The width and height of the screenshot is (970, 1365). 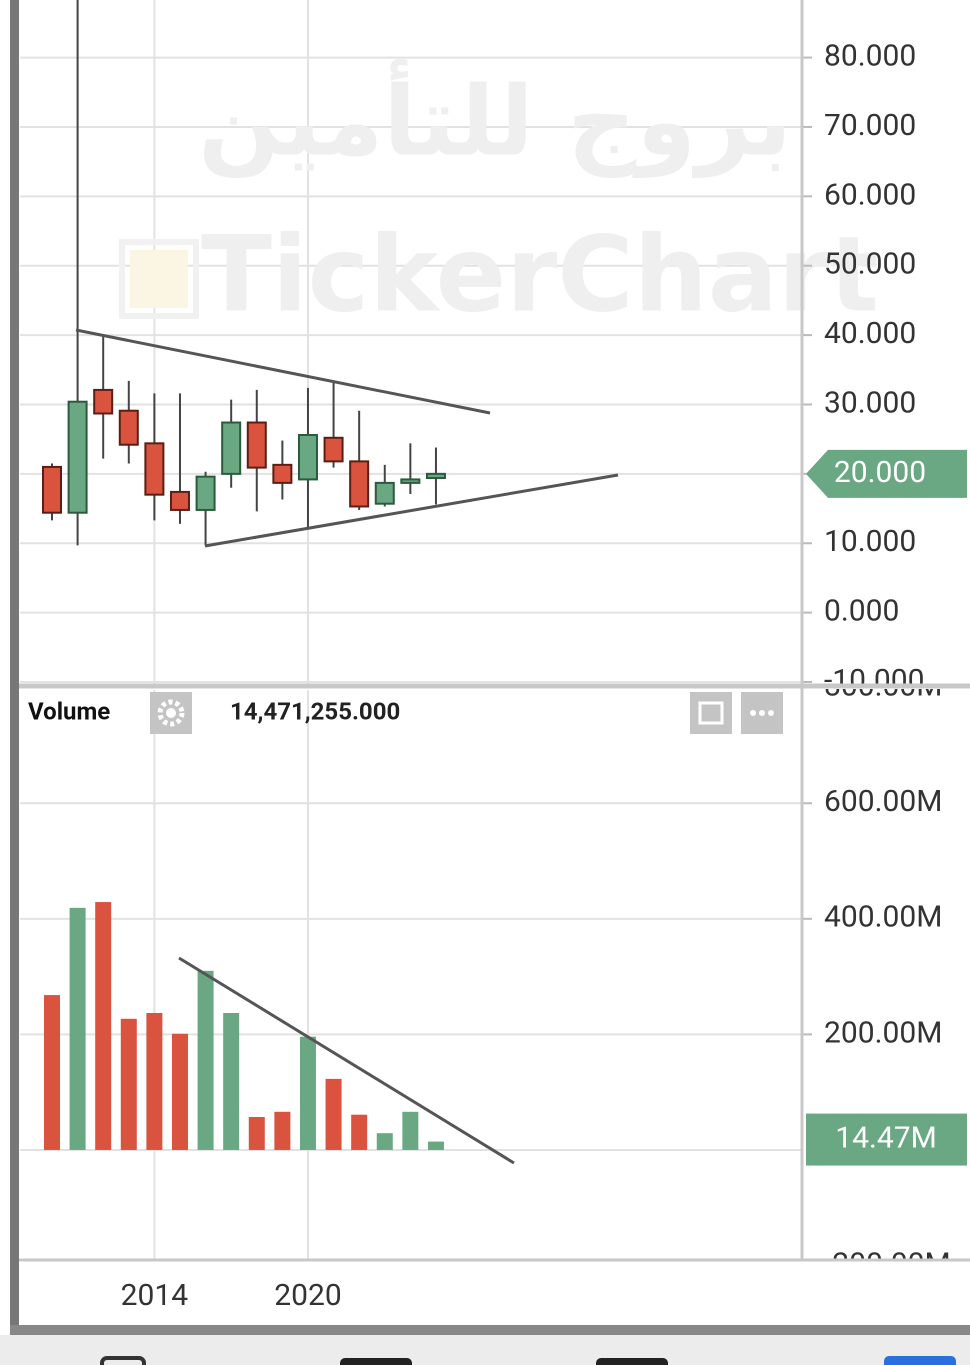 What do you see at coordinates (171, 713) in the screenshot?
I see `settings-button` at bounding box center [171, 713].